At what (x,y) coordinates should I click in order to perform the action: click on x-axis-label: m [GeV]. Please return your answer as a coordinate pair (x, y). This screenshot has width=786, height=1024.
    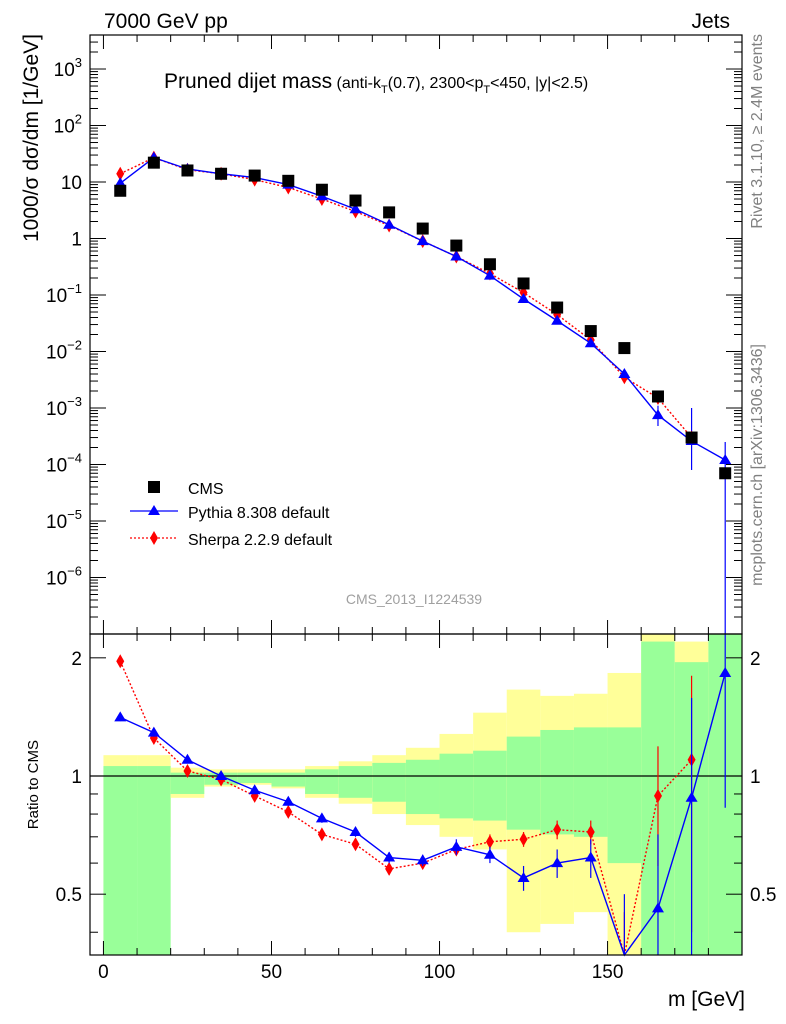
    Looking at the image, I should click on (706, 999).